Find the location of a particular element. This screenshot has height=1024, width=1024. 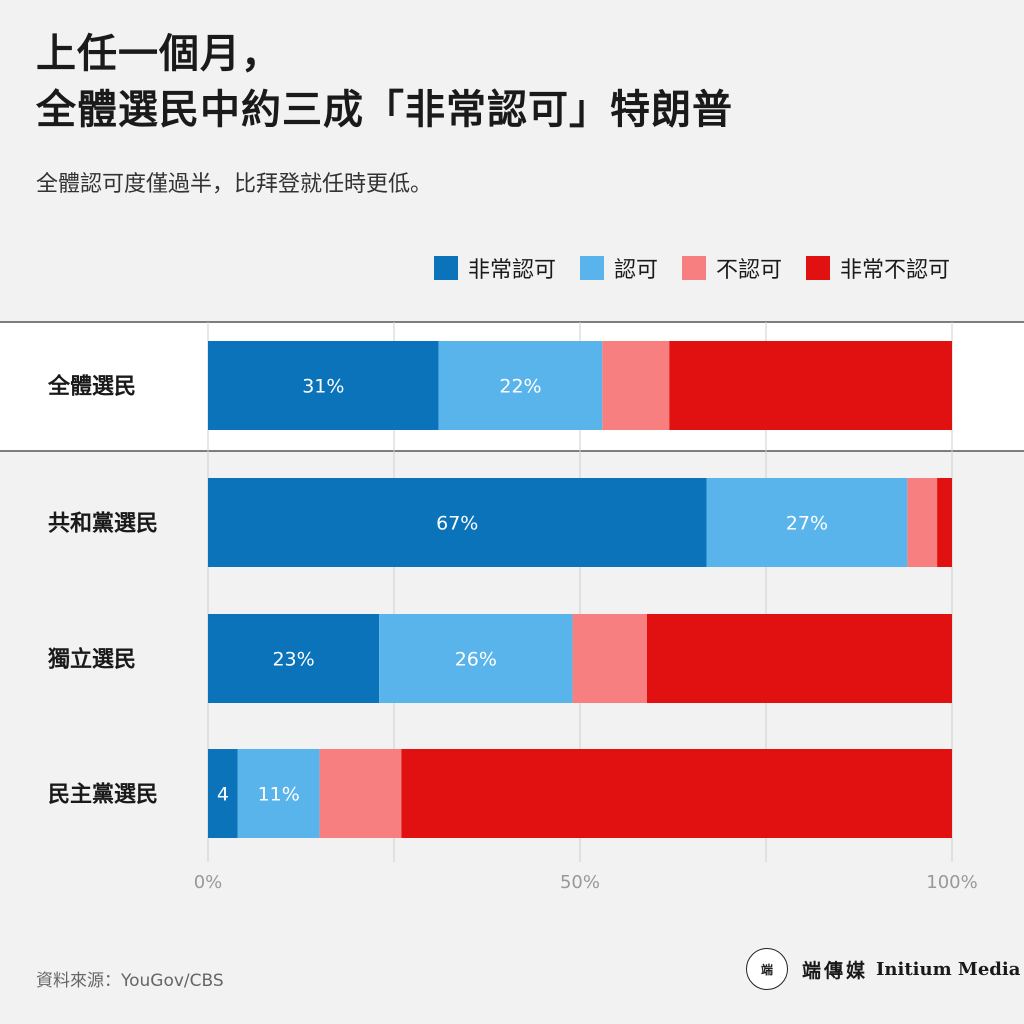

data-label: 31% is located at coordinates (323, 387).